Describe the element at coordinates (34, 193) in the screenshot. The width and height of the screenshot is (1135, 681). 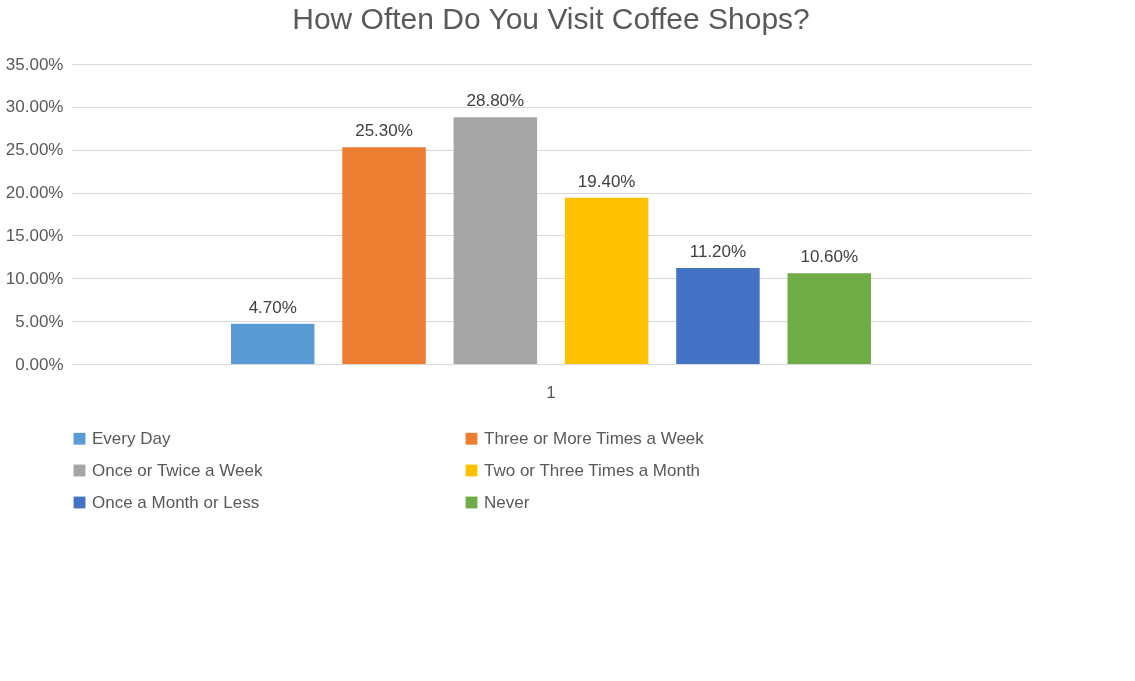
I see `y-tick-label: 20.00%` at that location.